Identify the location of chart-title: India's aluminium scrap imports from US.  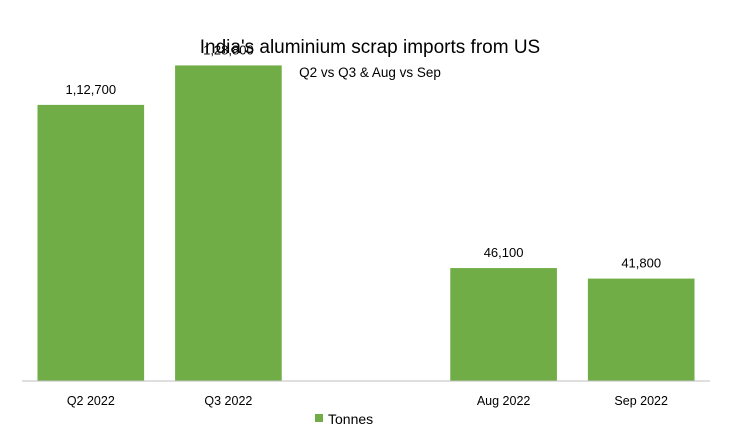
(370, 47).